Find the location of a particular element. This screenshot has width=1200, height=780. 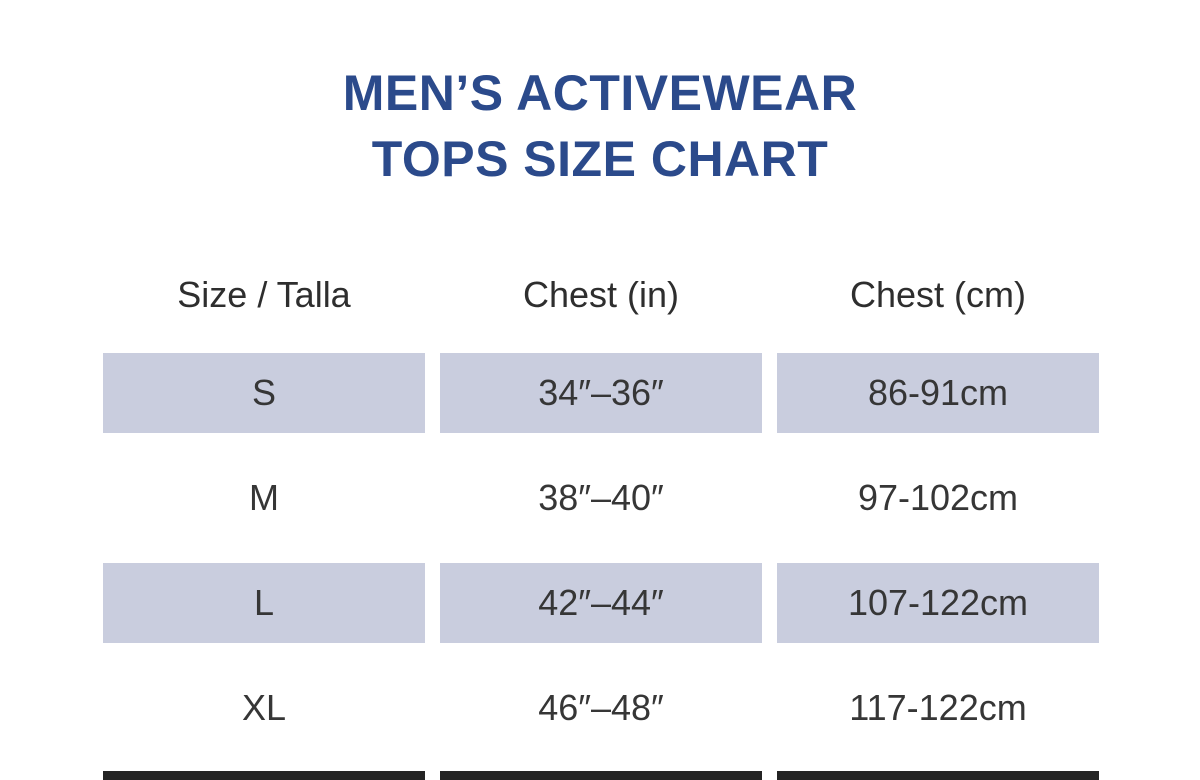

table-row-xl: XL 46″–48″ 117-122cm is located at coordinates (601, 708).